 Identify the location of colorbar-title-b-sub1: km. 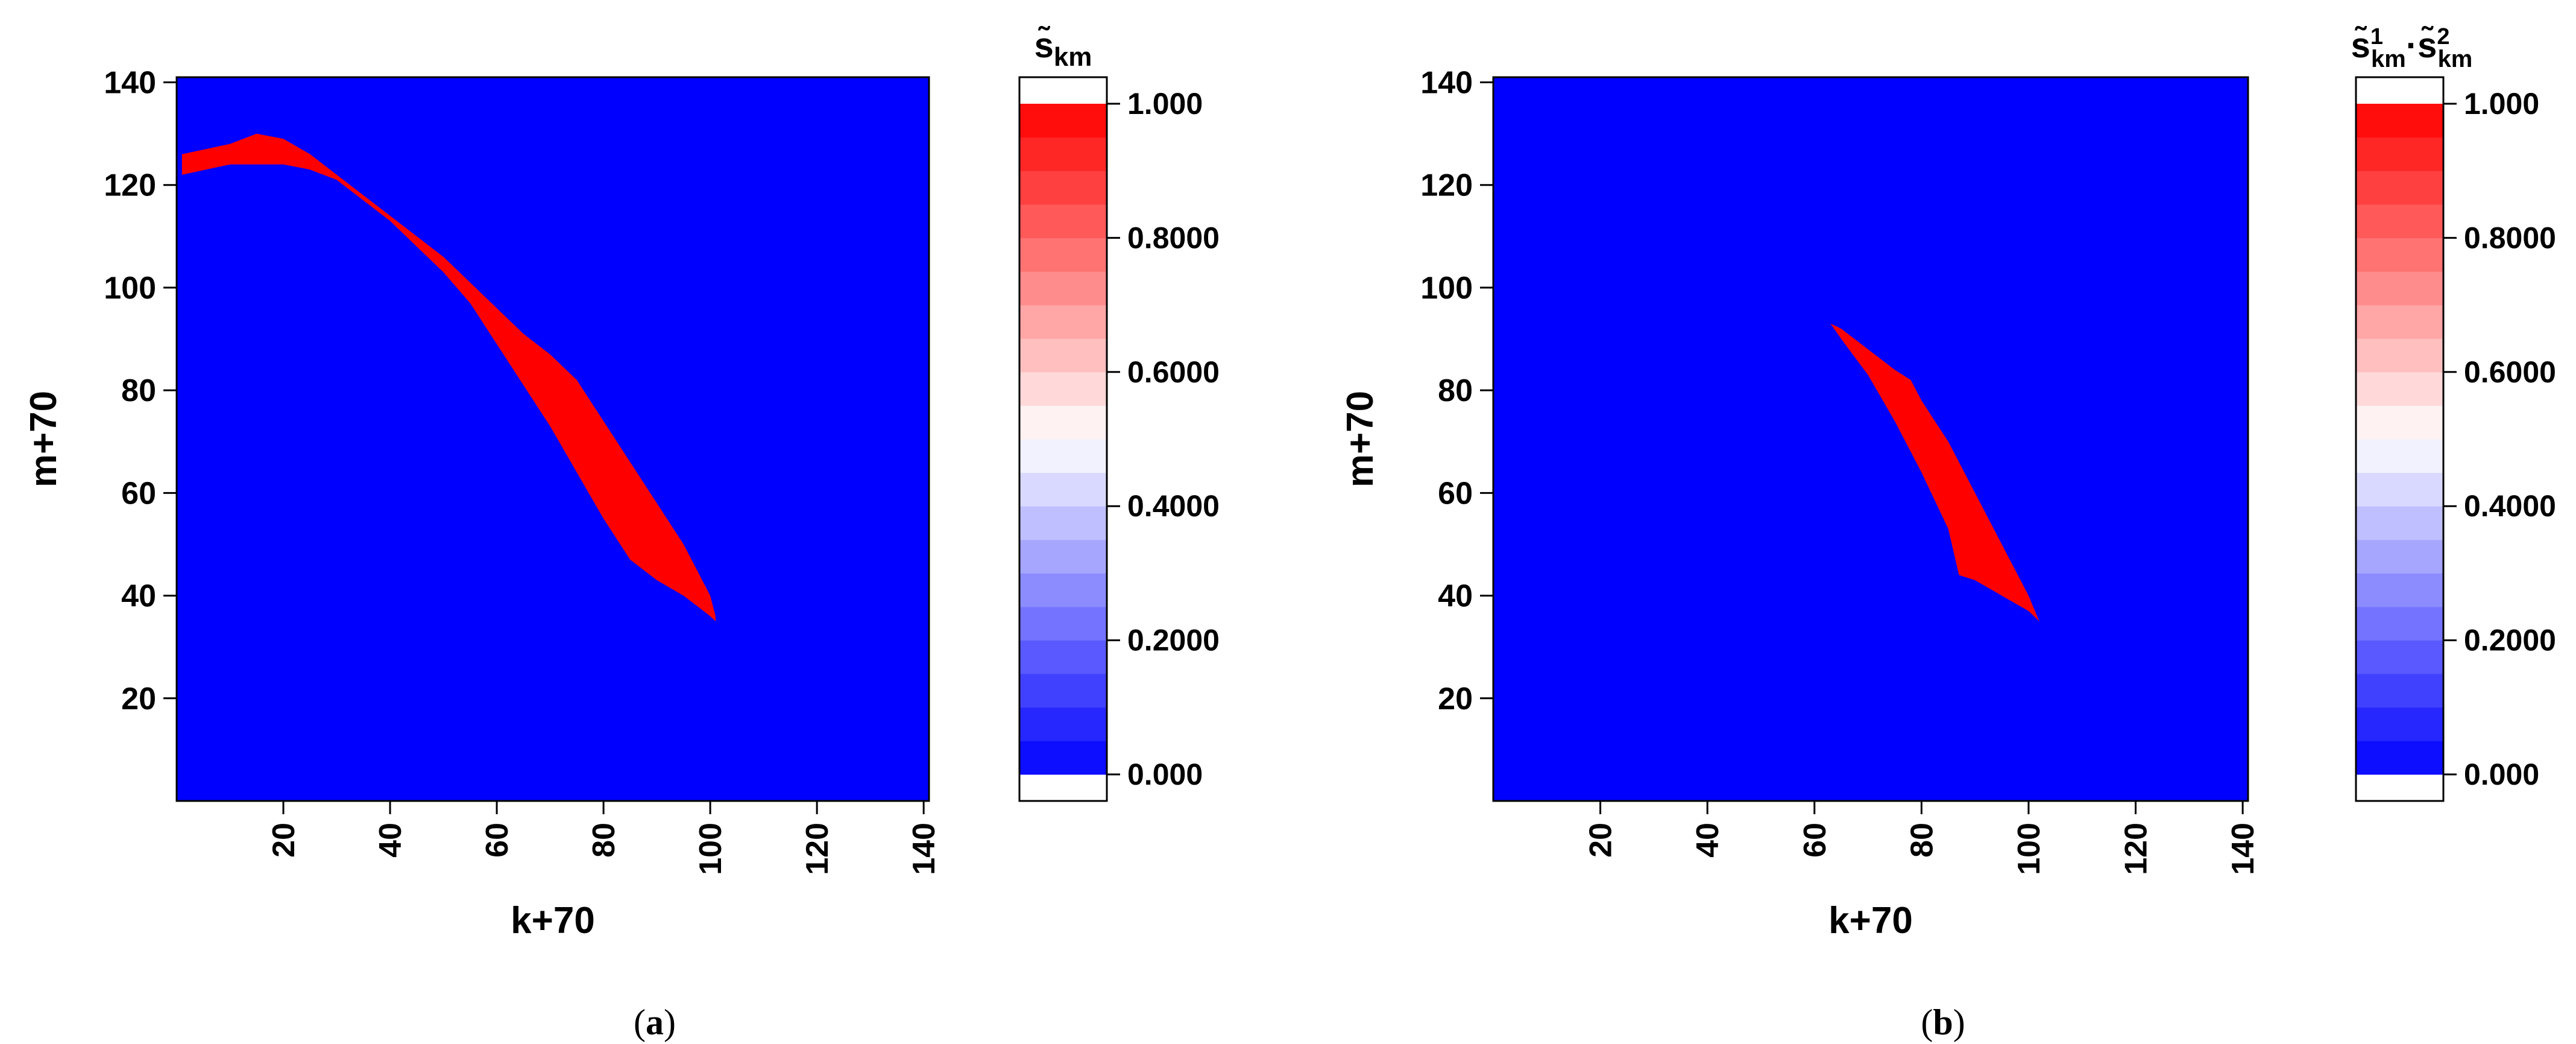
(2388, 59).